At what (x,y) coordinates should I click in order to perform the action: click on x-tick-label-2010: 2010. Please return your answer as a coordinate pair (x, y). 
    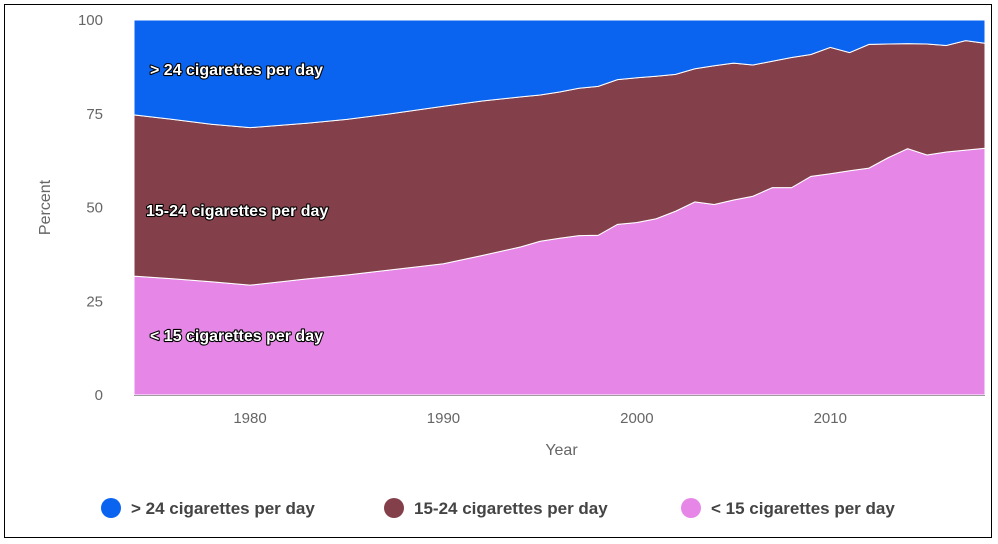
    Looking at the image, I should click on (830, 418).